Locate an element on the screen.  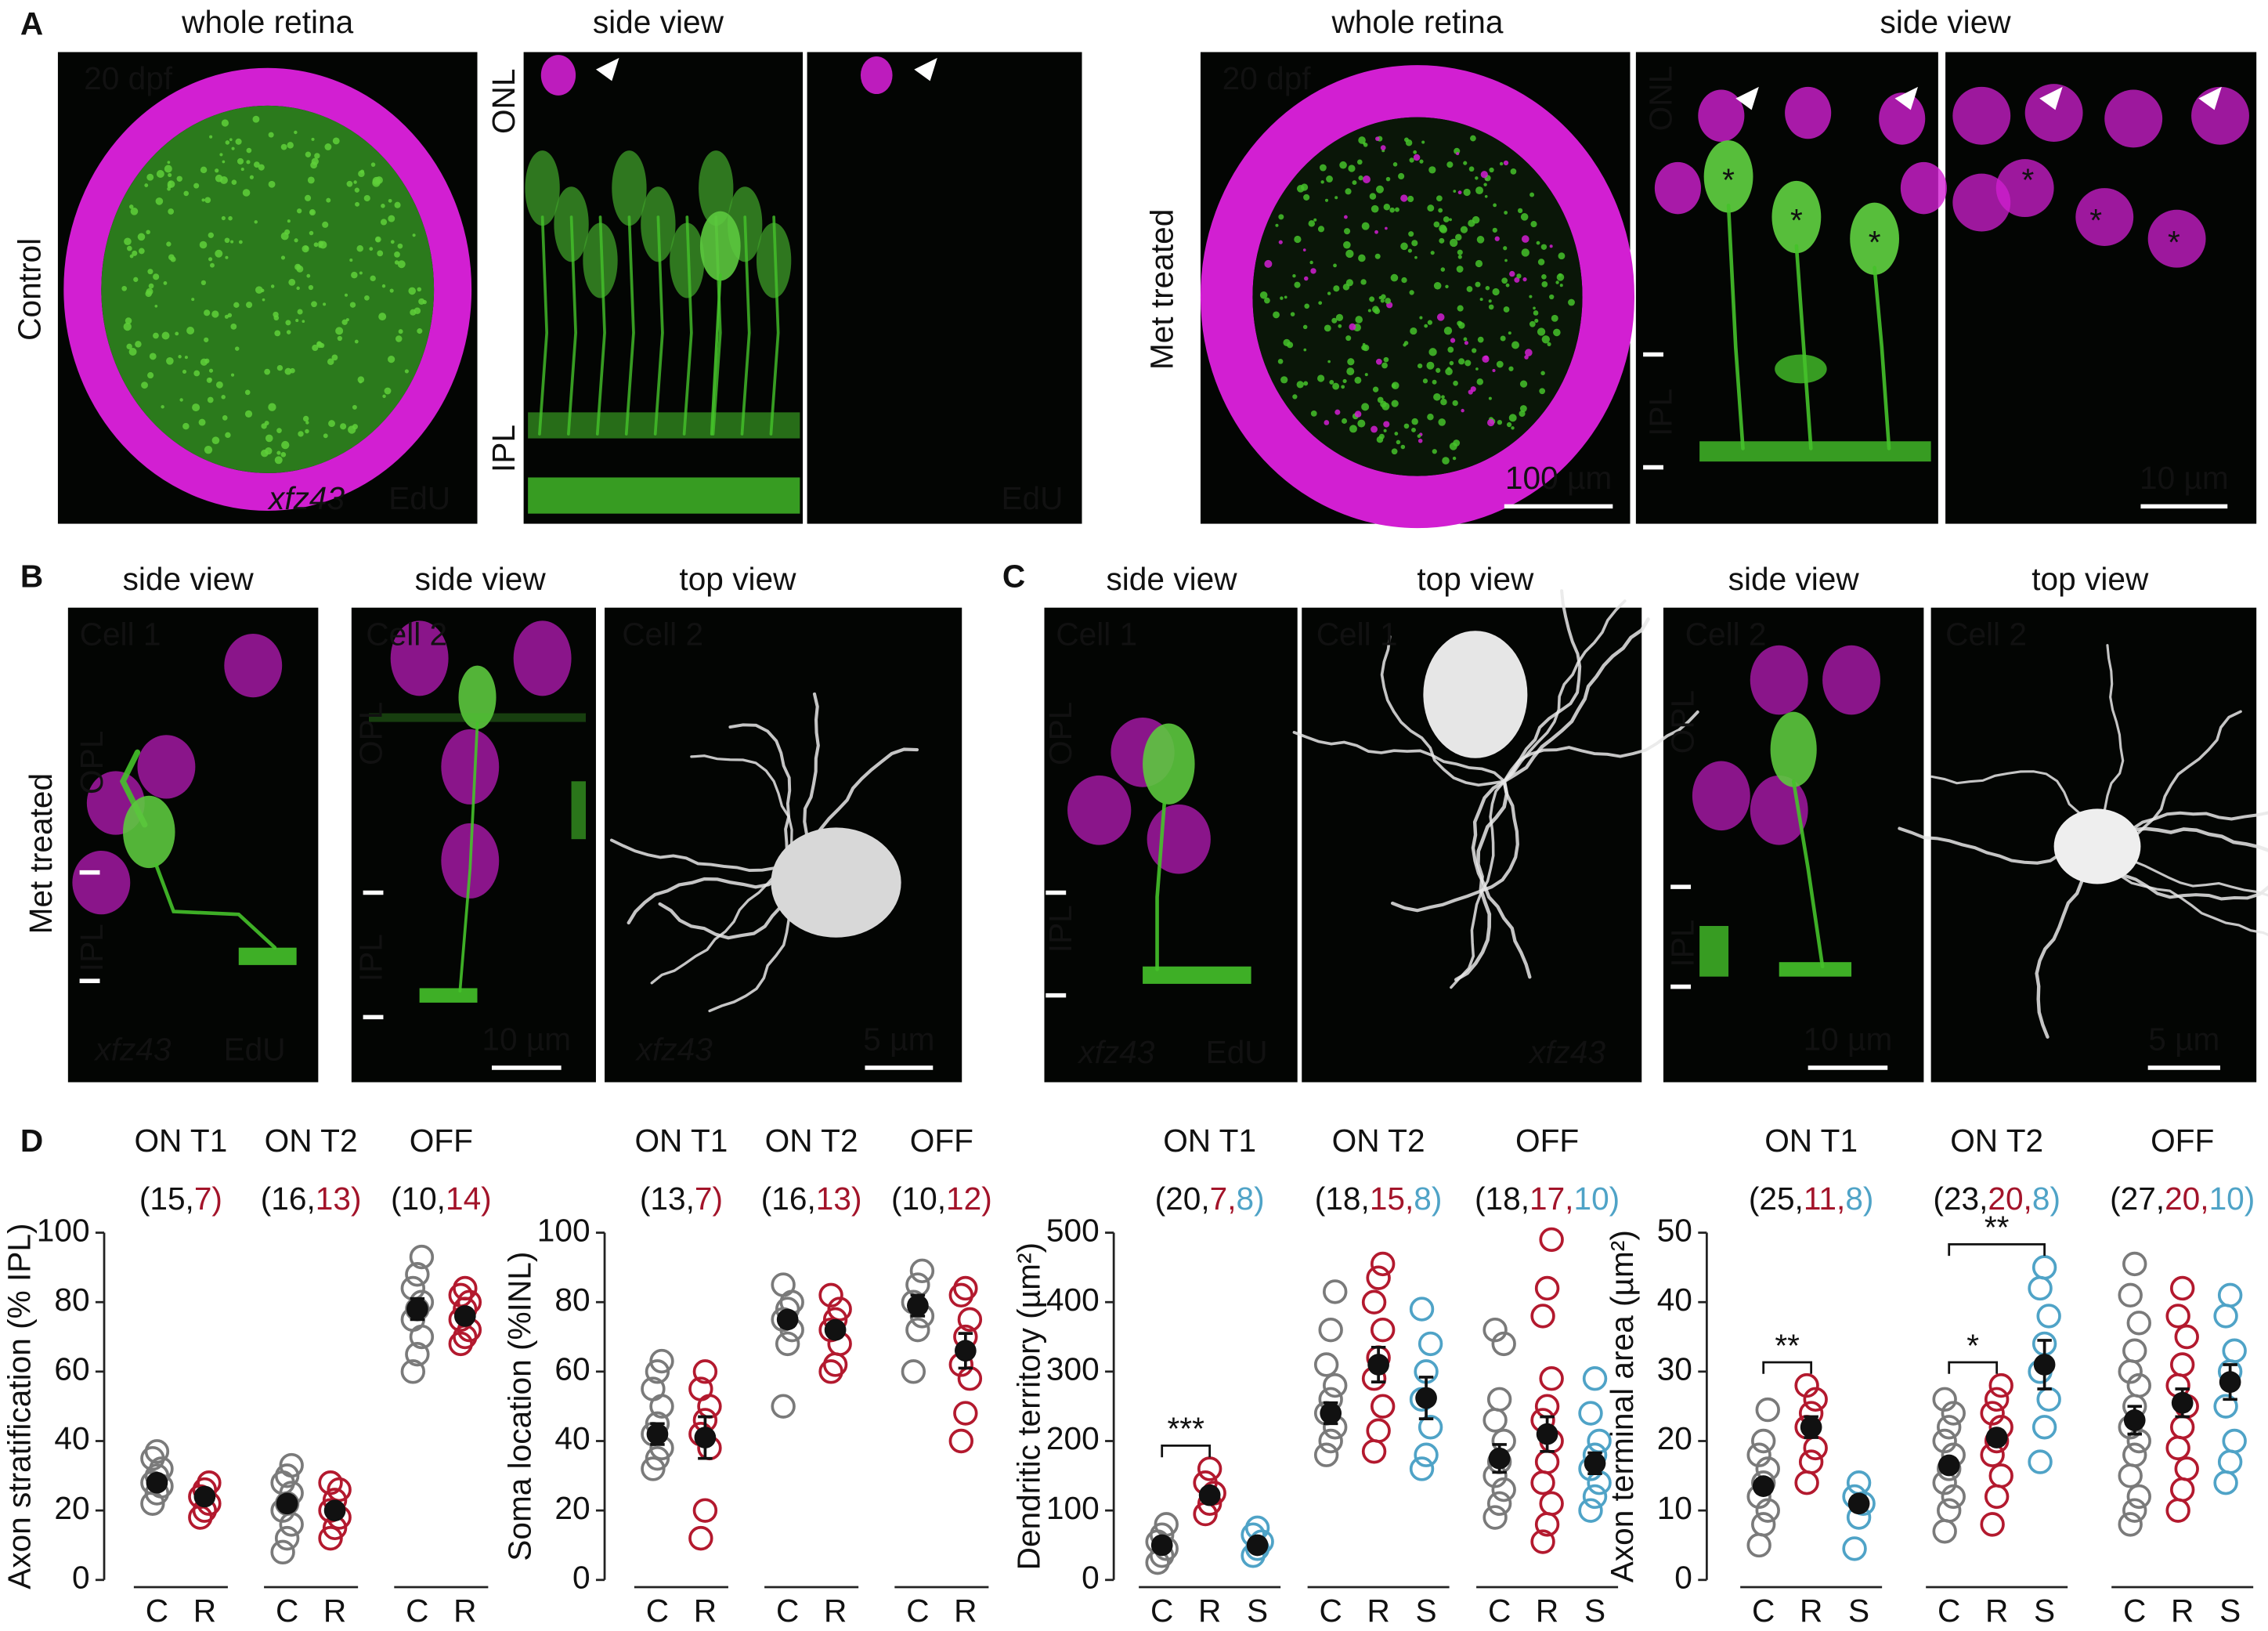
y-axis-label: Axon terminal area (µm²) is located at coordinates (1622, 1406).